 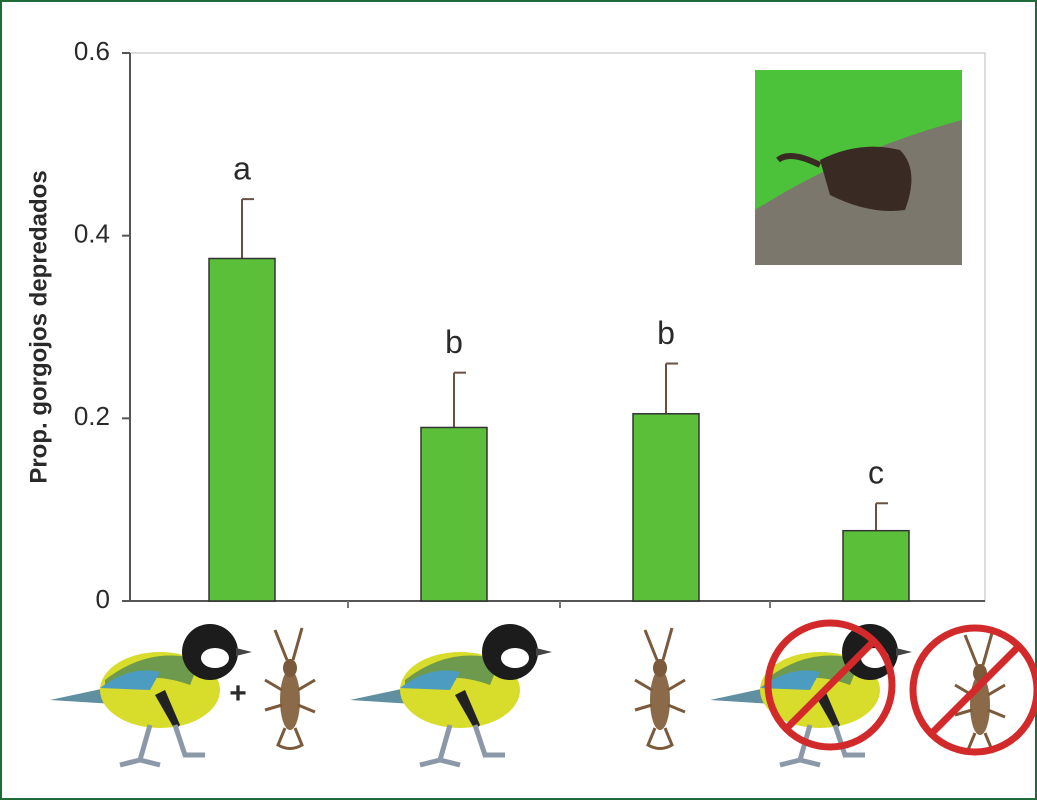 I want to click on y-axis-label: Prop. gorgojos depredados, so click(x=38, y=326).